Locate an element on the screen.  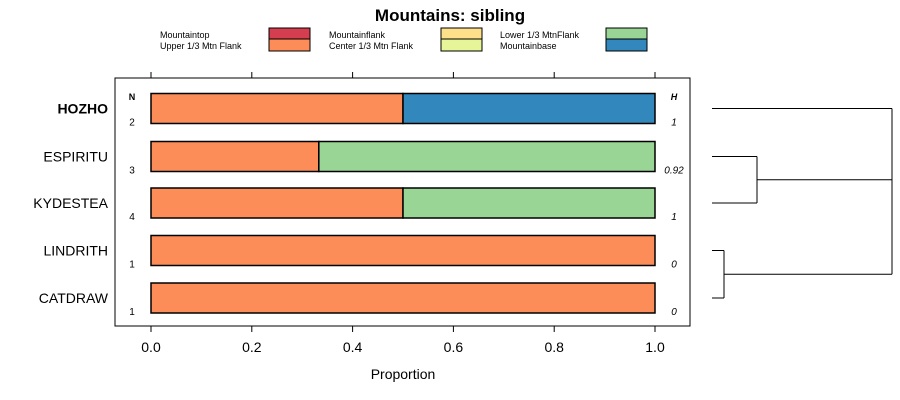
category-label-catdraw: CATDRAW is located at coordinates (74, 298).